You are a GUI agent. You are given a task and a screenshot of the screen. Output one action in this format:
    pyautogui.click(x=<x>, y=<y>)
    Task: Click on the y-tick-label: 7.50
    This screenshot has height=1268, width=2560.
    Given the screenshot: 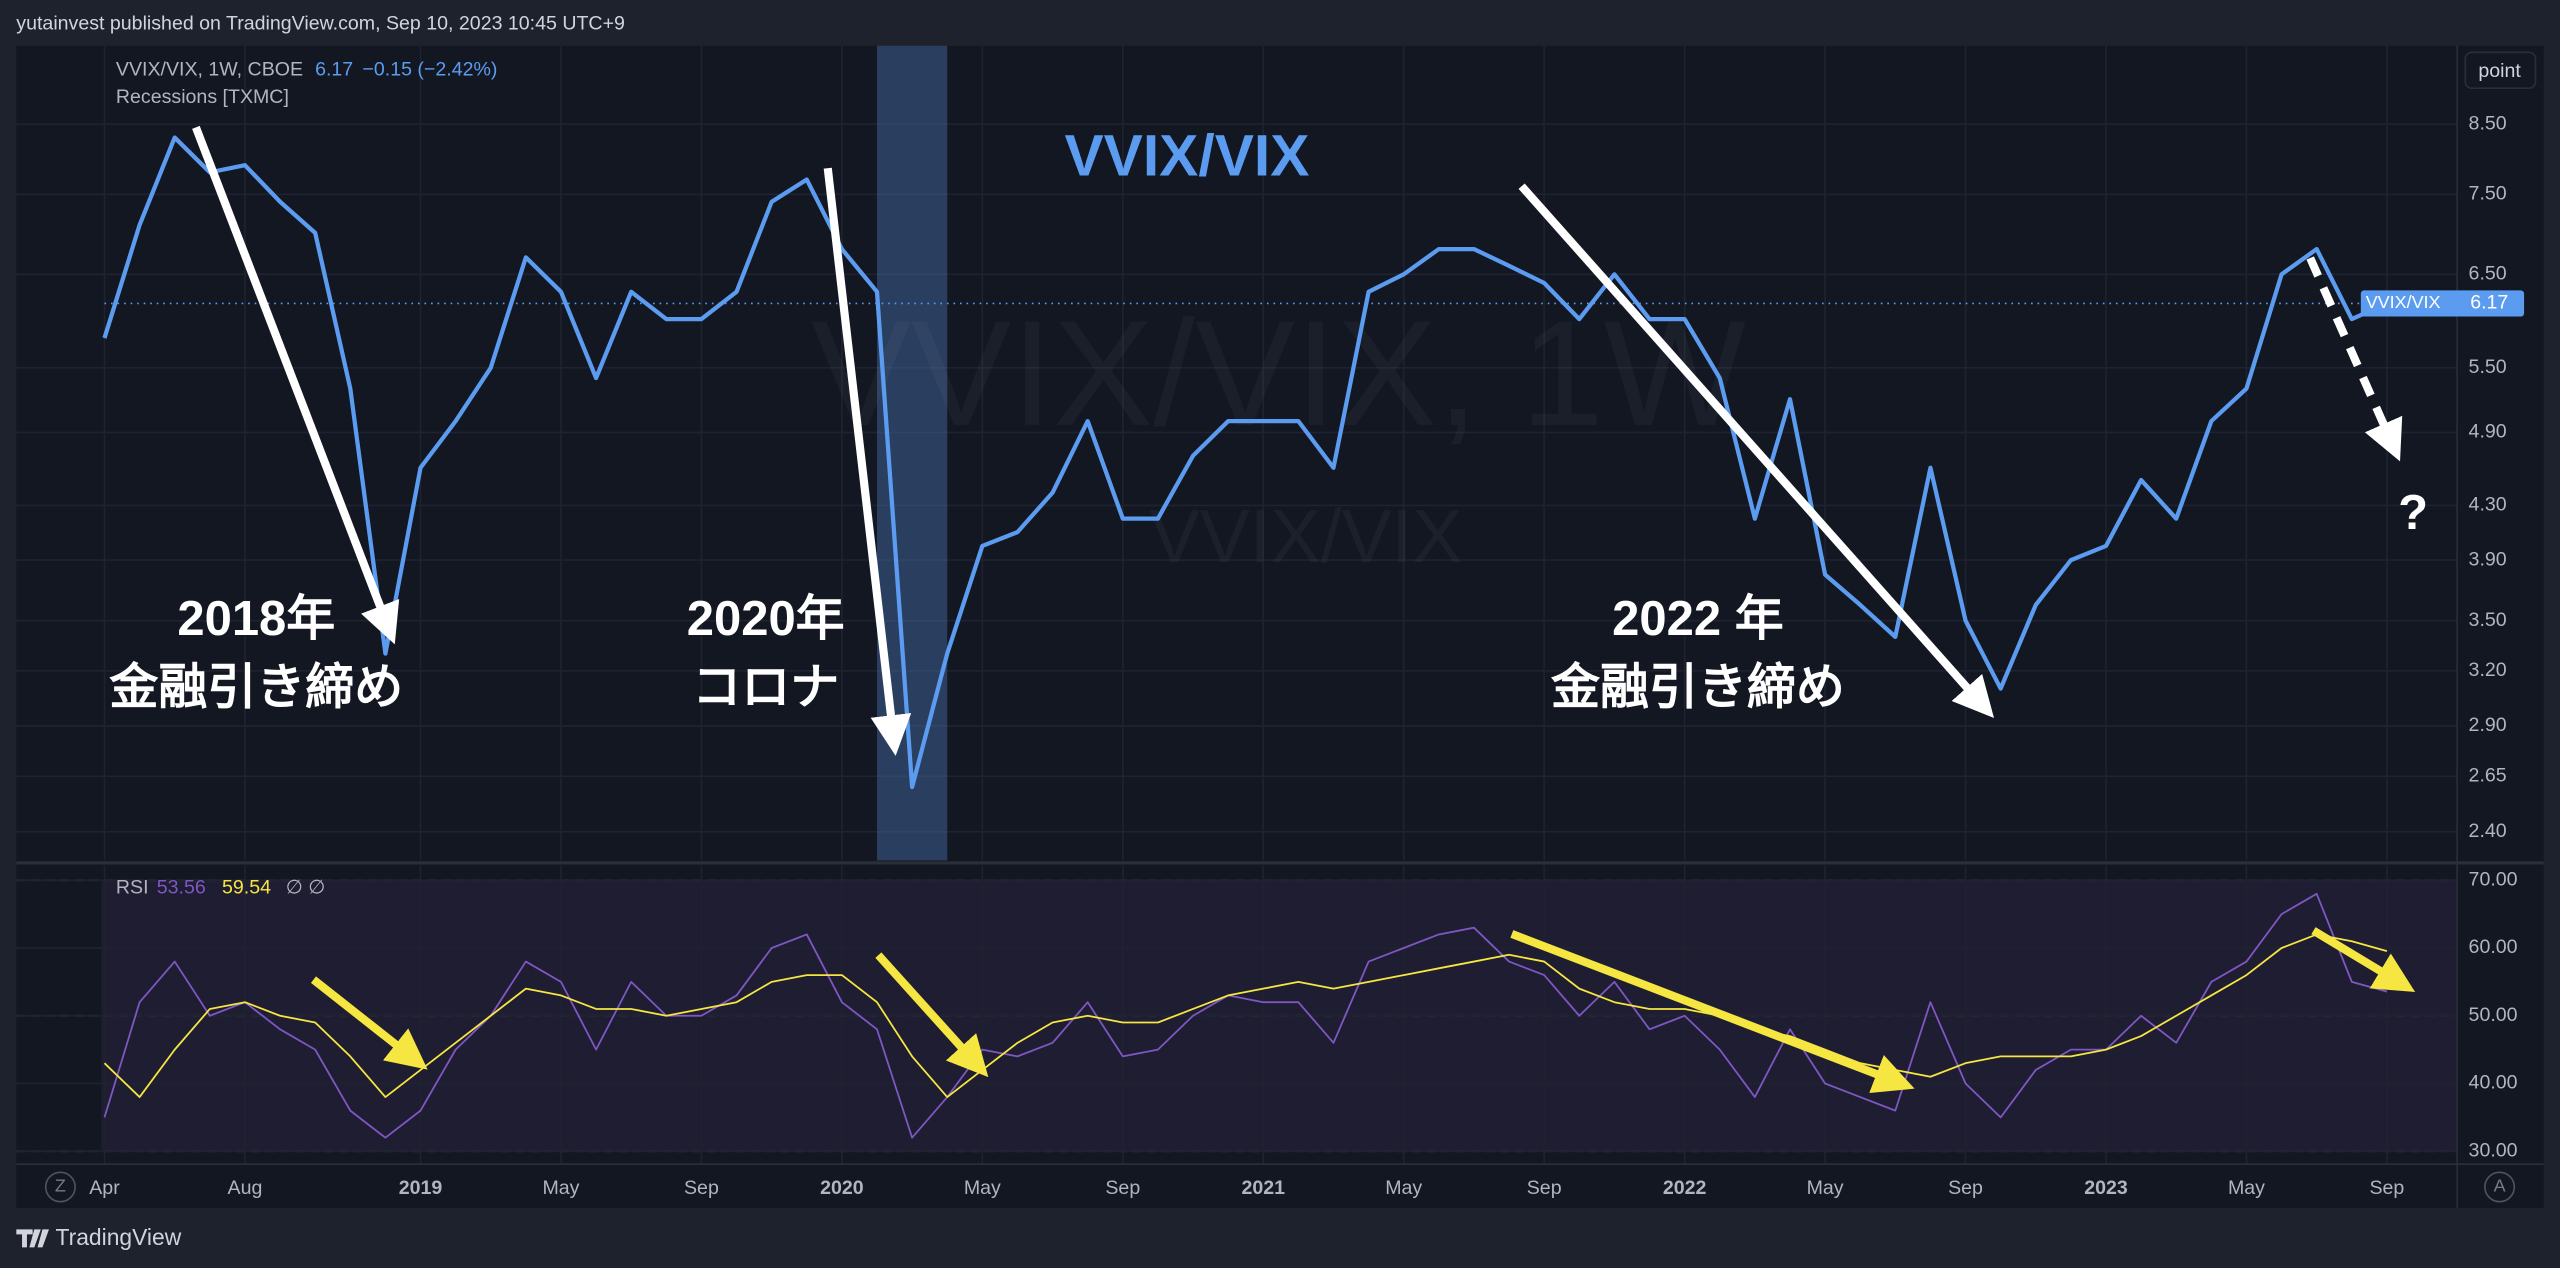 What is the action you would take?
    pyautogui.click(x=2488, y=193)
    